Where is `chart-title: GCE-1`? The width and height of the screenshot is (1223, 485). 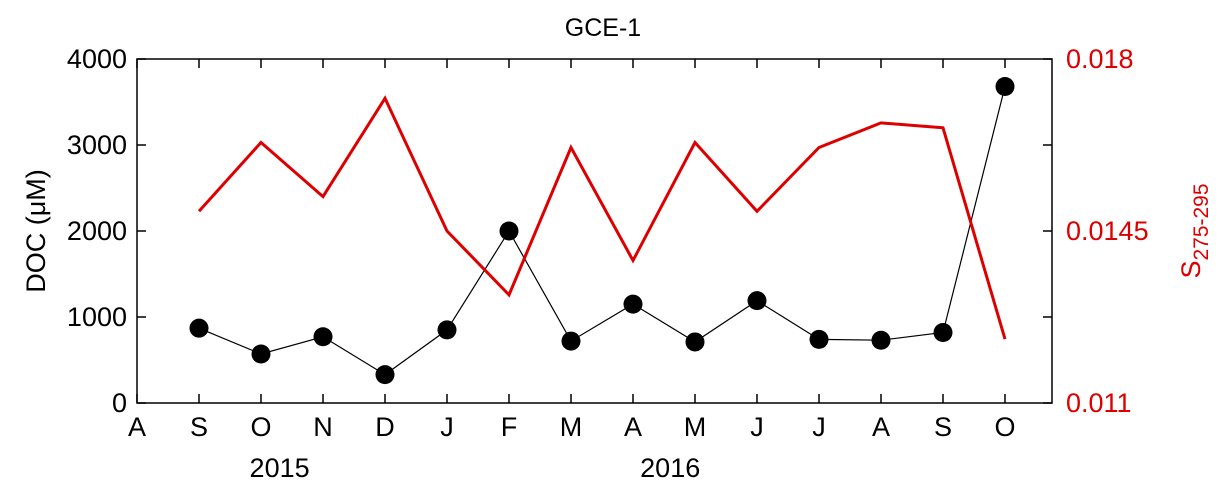
chart-title: GCE-1 is located at coordinates (603, 28).